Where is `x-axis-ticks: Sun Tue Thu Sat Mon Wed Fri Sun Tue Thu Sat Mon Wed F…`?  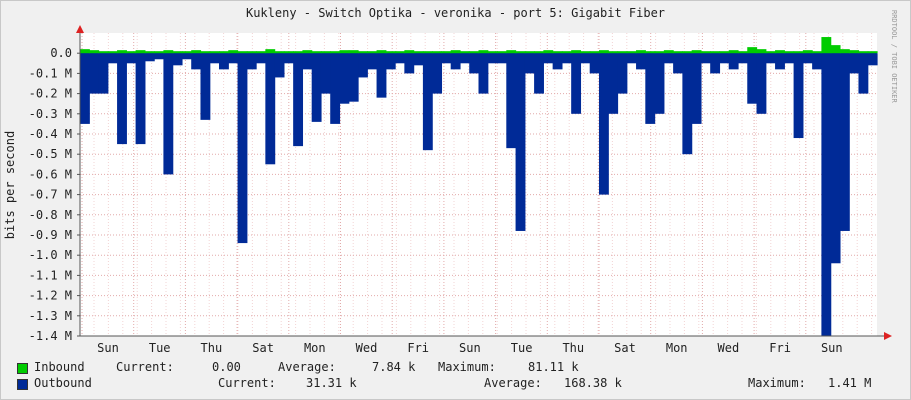 x-axis-ticks: Sun Tue Thu Sat Mon Wed Fri Sun Tue Thu Sat Mon Wed F… is located at coordinates (469, 348).